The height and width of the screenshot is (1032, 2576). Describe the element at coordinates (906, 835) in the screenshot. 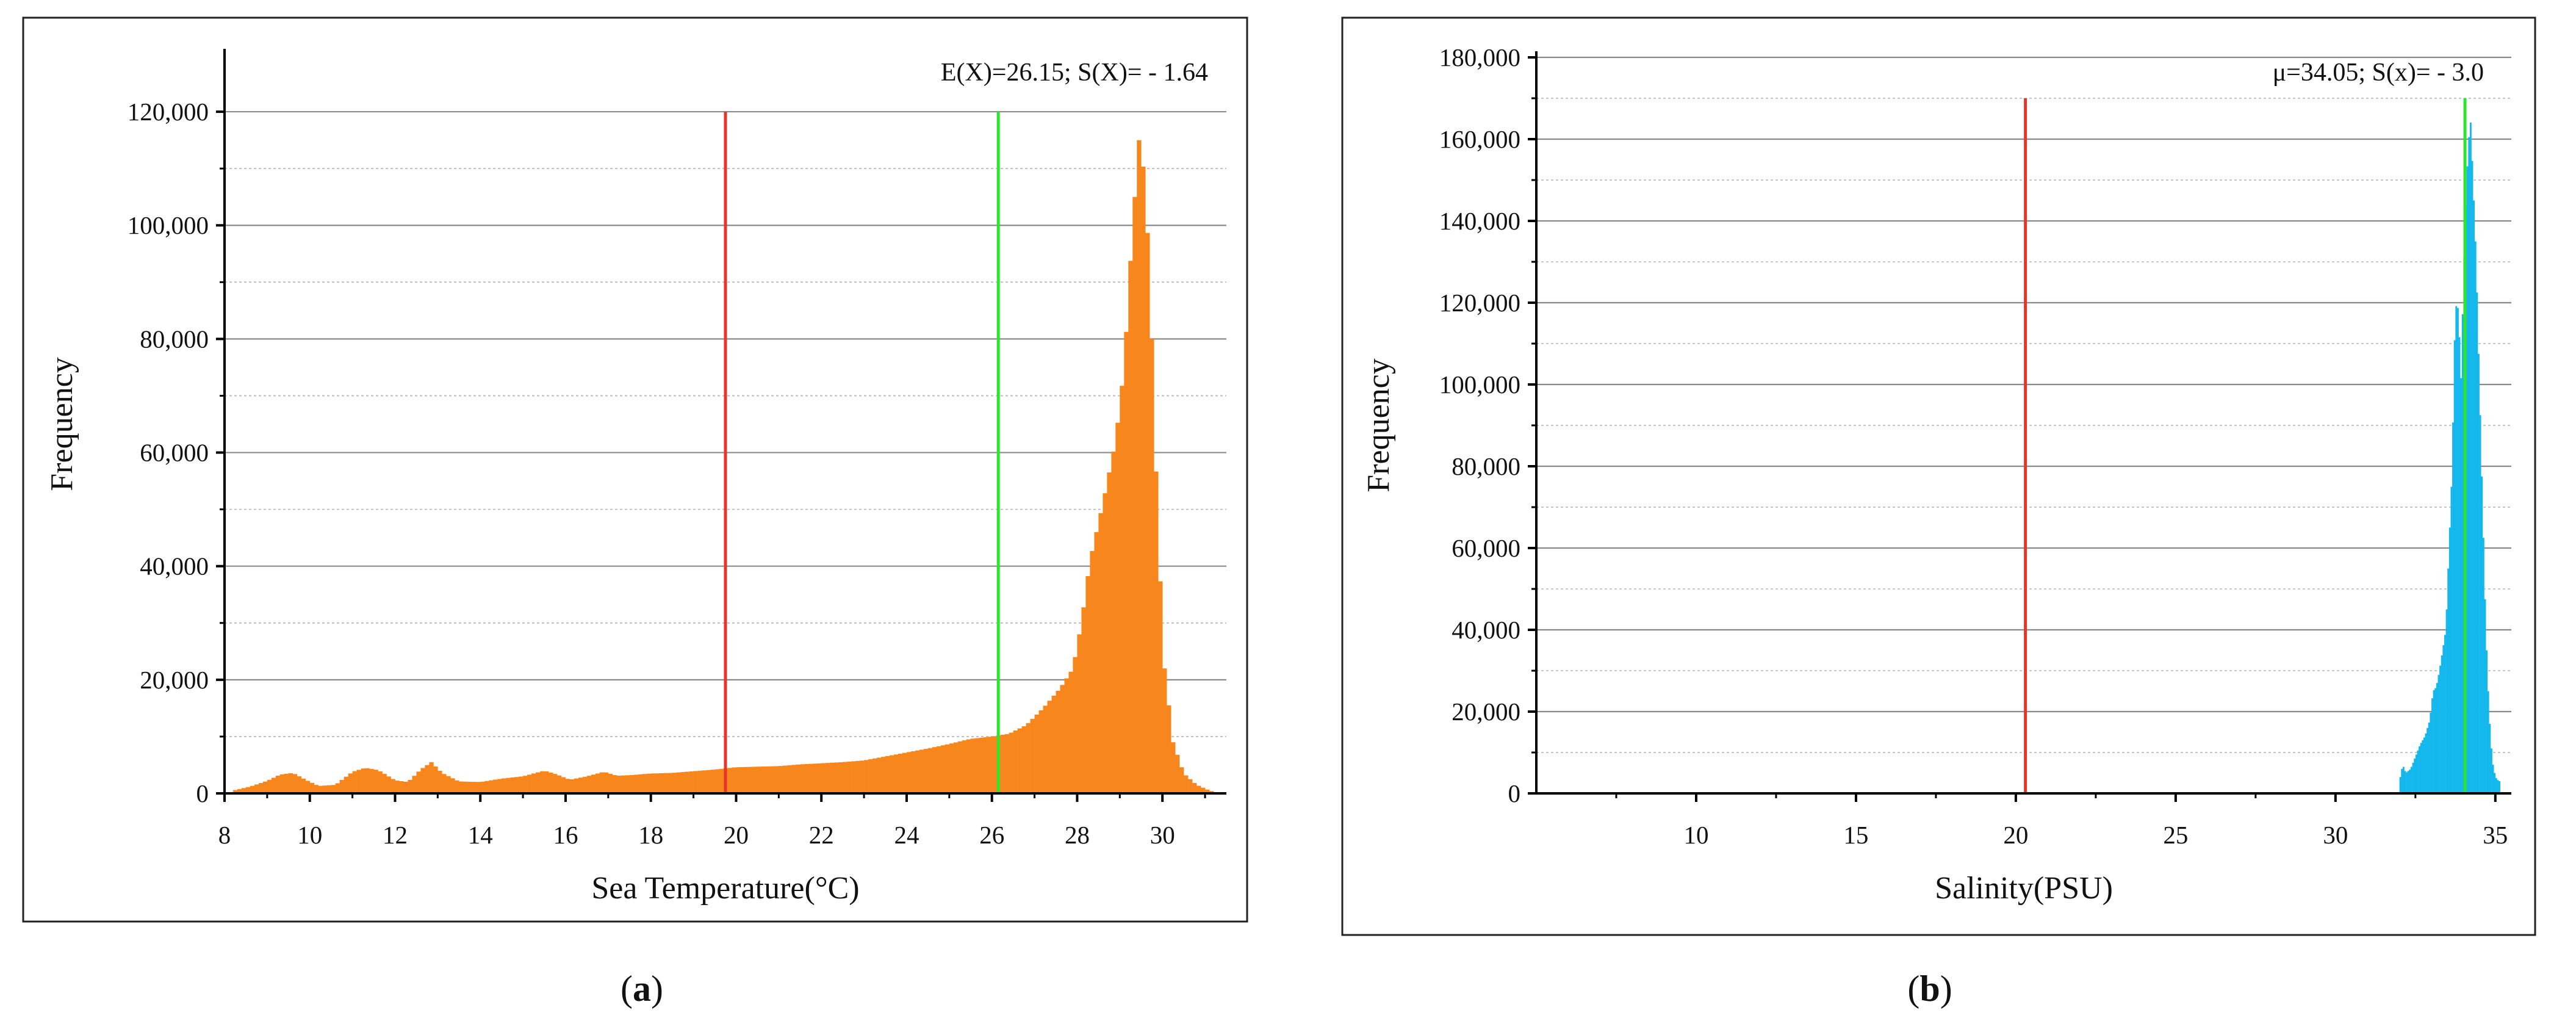

I see `x-tick-label: 24` at that location.